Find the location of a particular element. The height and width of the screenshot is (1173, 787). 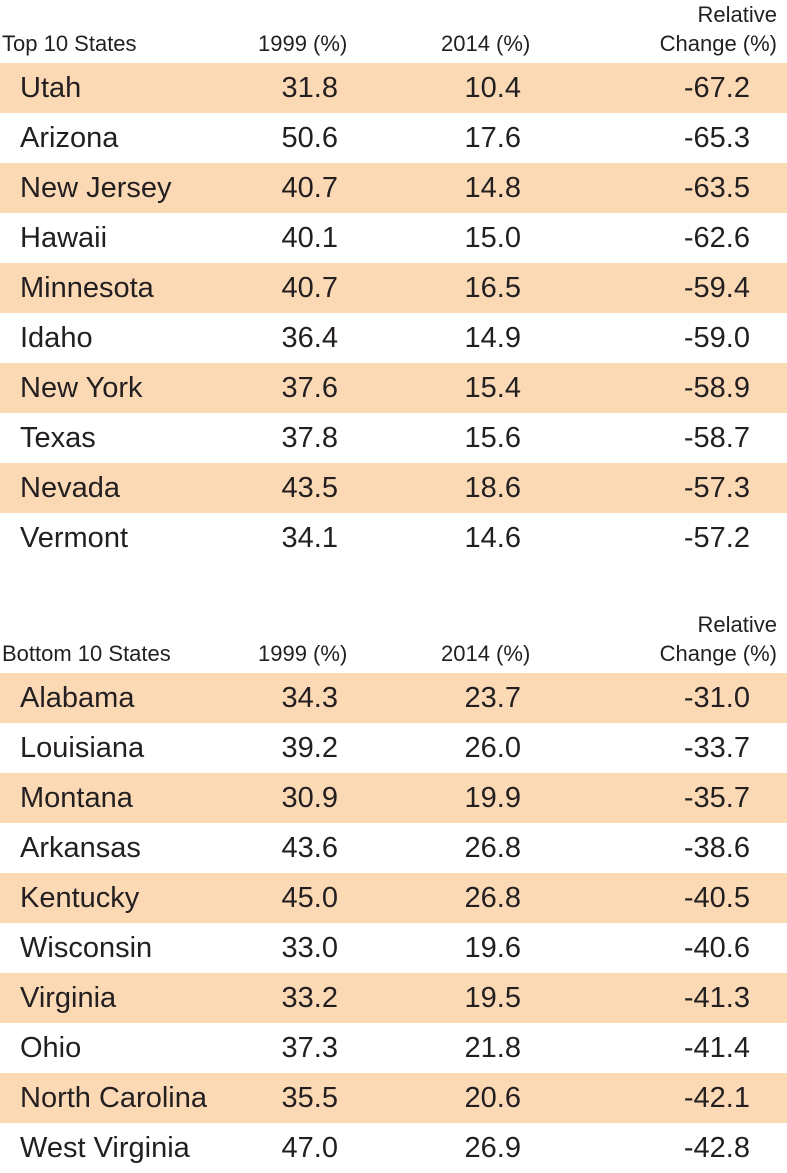

state-cell: Arizona is located at coordinates (69, 138).